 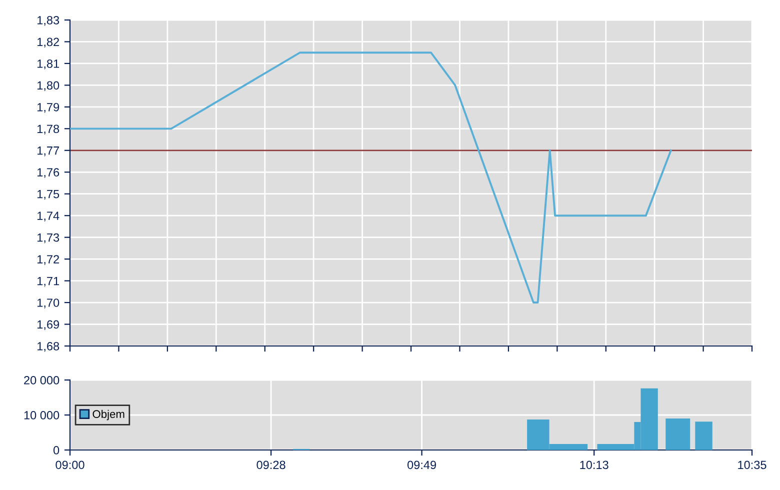 I want to click on x-tick-label: 09:49, so click(x=421, y=465).